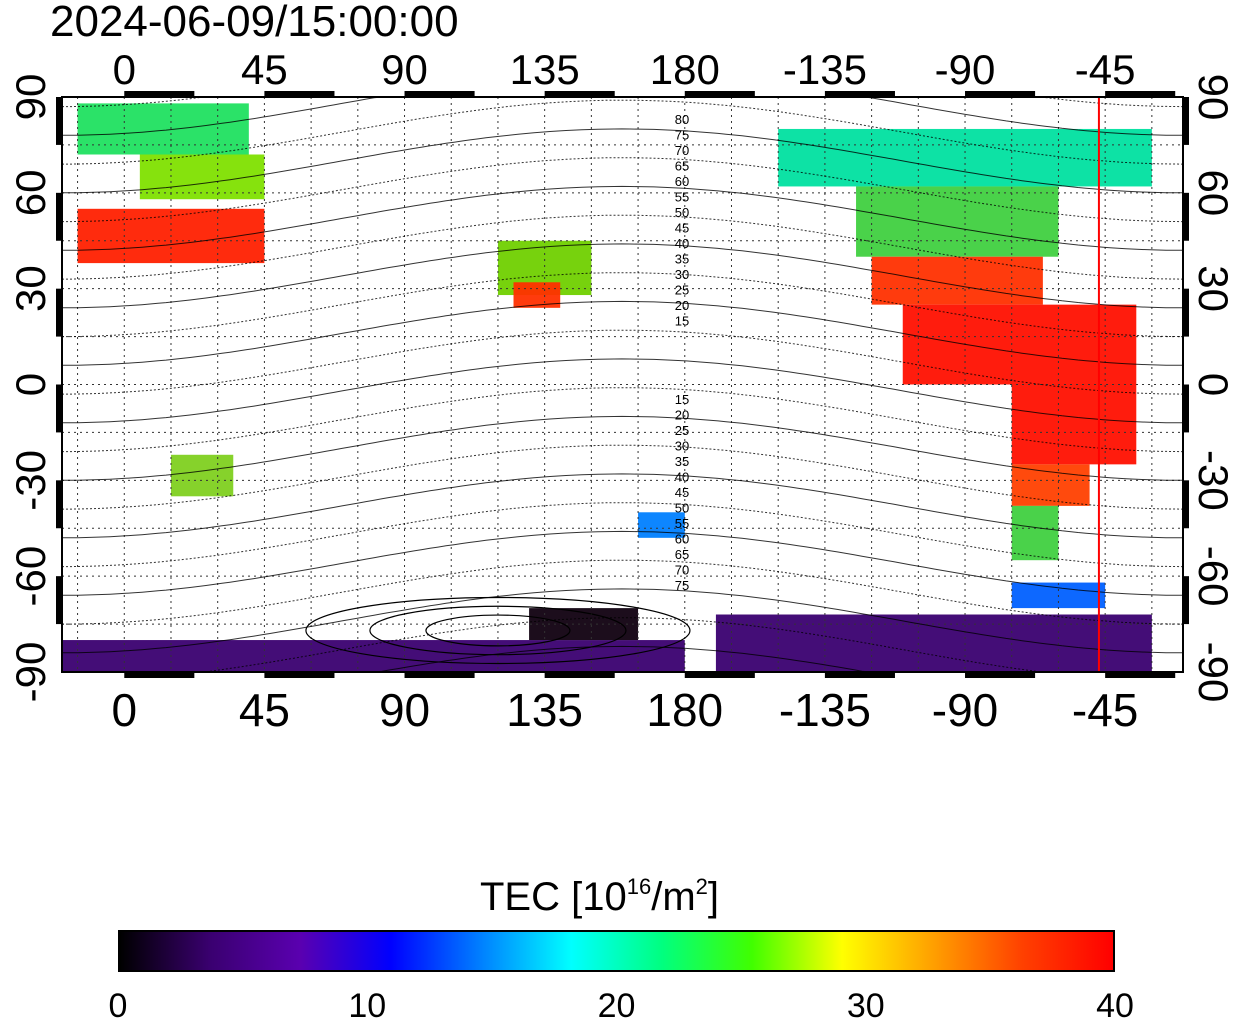 The width and height of the screenshot is (1235, 1026). What do you see at coordinates (30, 672) in the screenshot?
I see `lat-tick-left: -90` at bounding box center [30, 672].